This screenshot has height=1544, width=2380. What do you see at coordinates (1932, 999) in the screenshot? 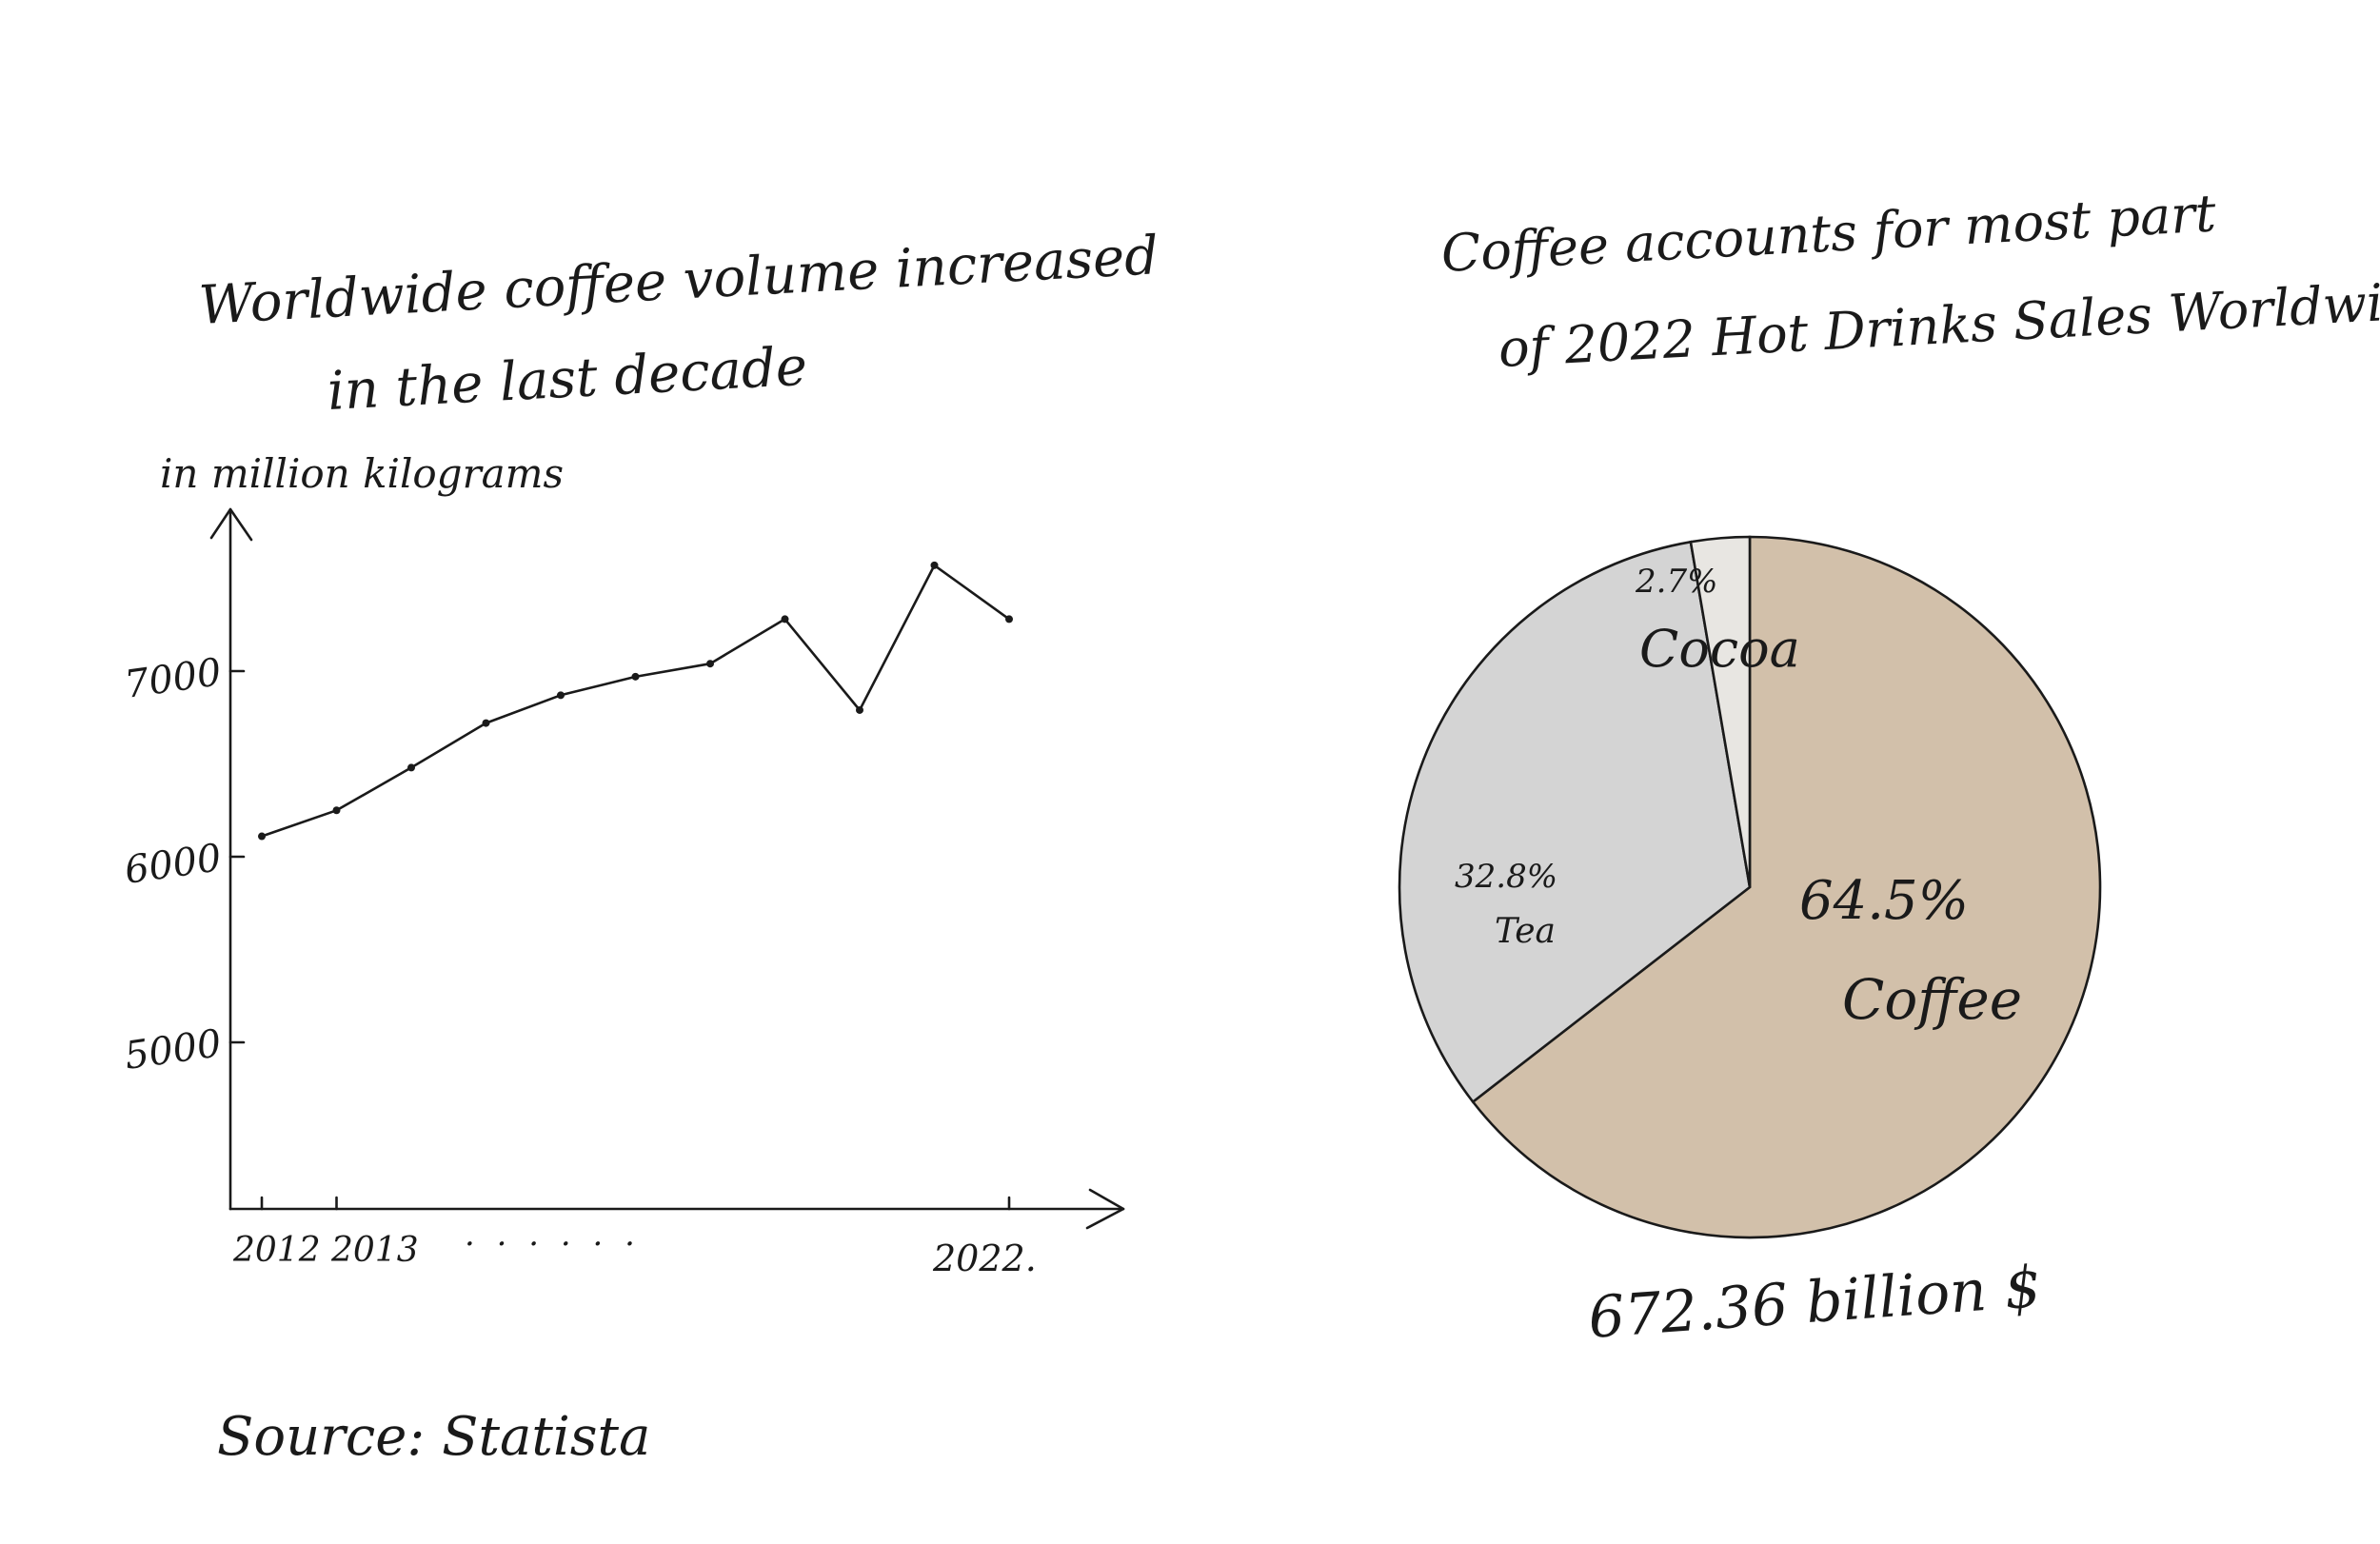
I see `pie-slice-label-coffee: Coffee` at bounding box center [1932, 999].